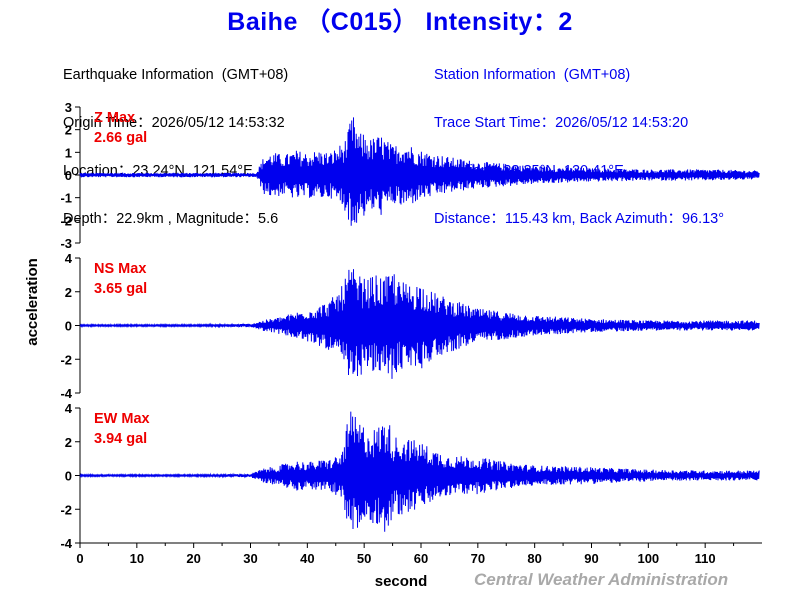  Describe the element at coordinates (122, 419) in the screenshot. I see `max-label-ew: EW Max` at that location.